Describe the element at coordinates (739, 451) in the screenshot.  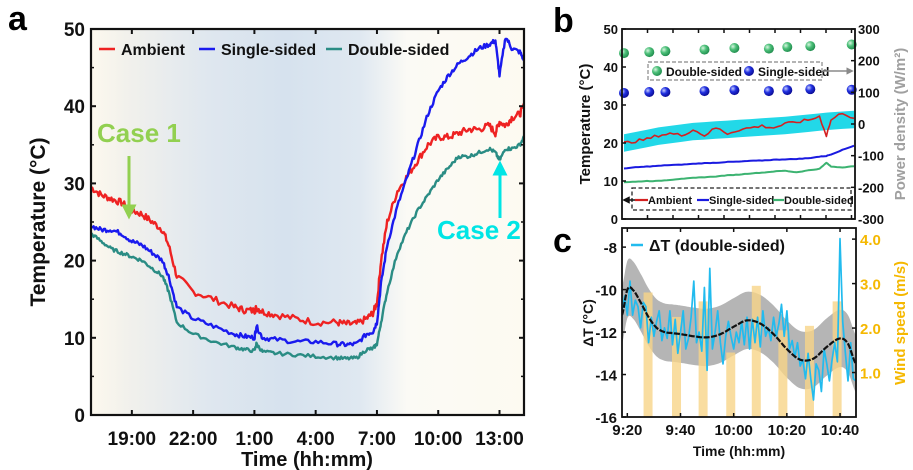
I see `panel-c-xlabel: Time (hh:mm)` at that location.